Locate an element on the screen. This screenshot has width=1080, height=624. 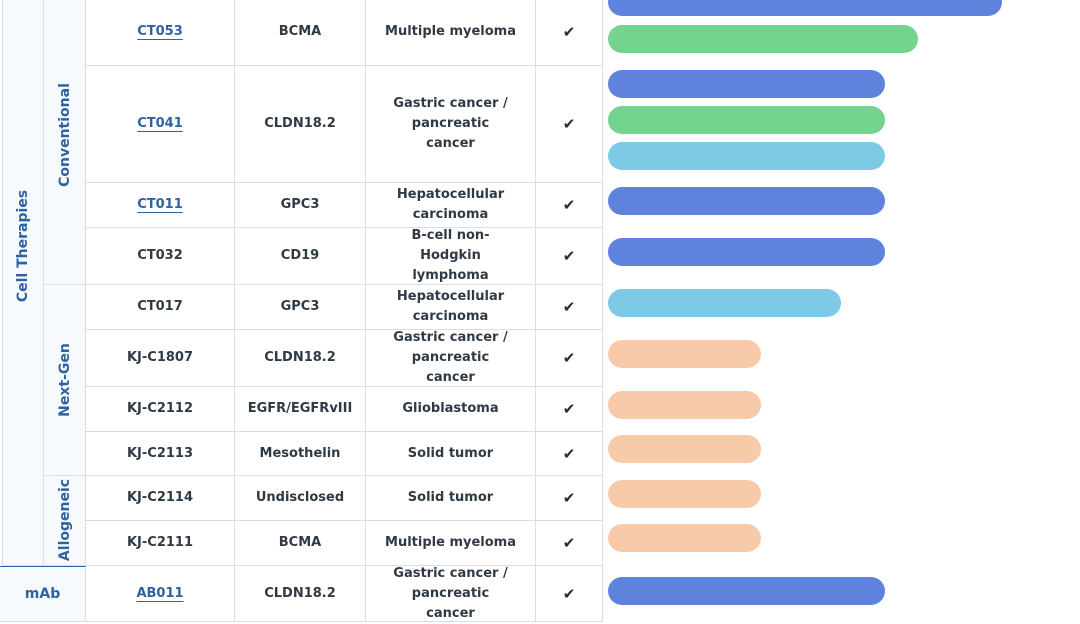
subcategory-next-gen: Next-Gen is located at coordinates (65, 380).